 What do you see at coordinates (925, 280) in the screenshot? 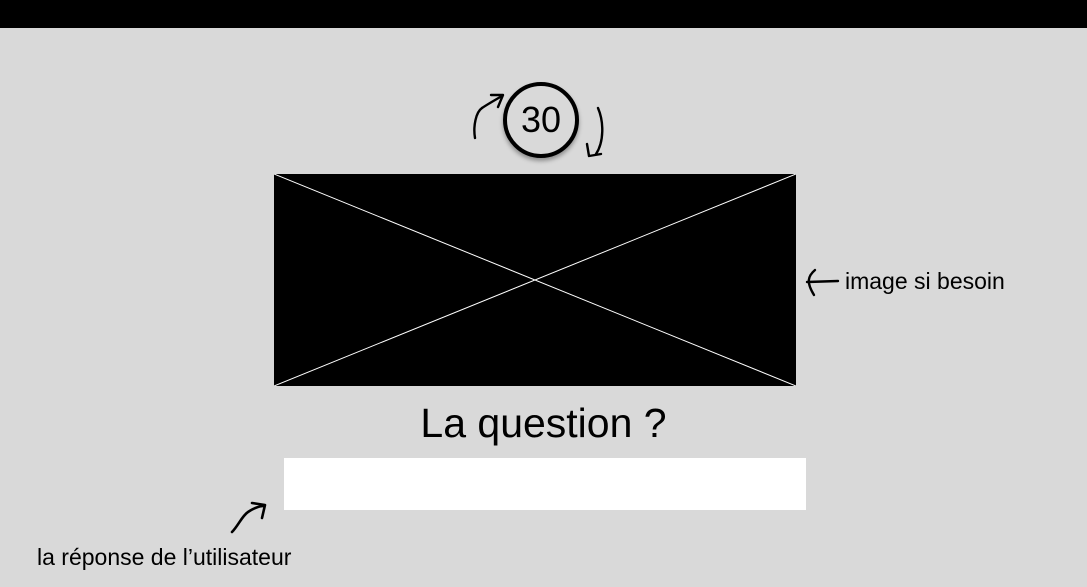
I see `image-annotation-label: image si besoin` at bounding box center [925, 280].